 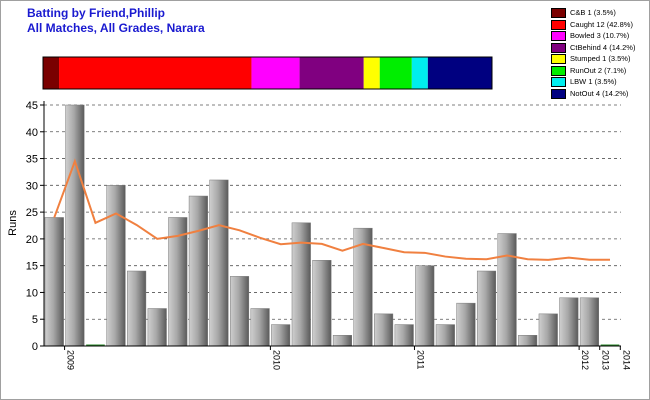 I want to click on legend-label: Caught 12 (42.8%), so click(x=601, y=24).